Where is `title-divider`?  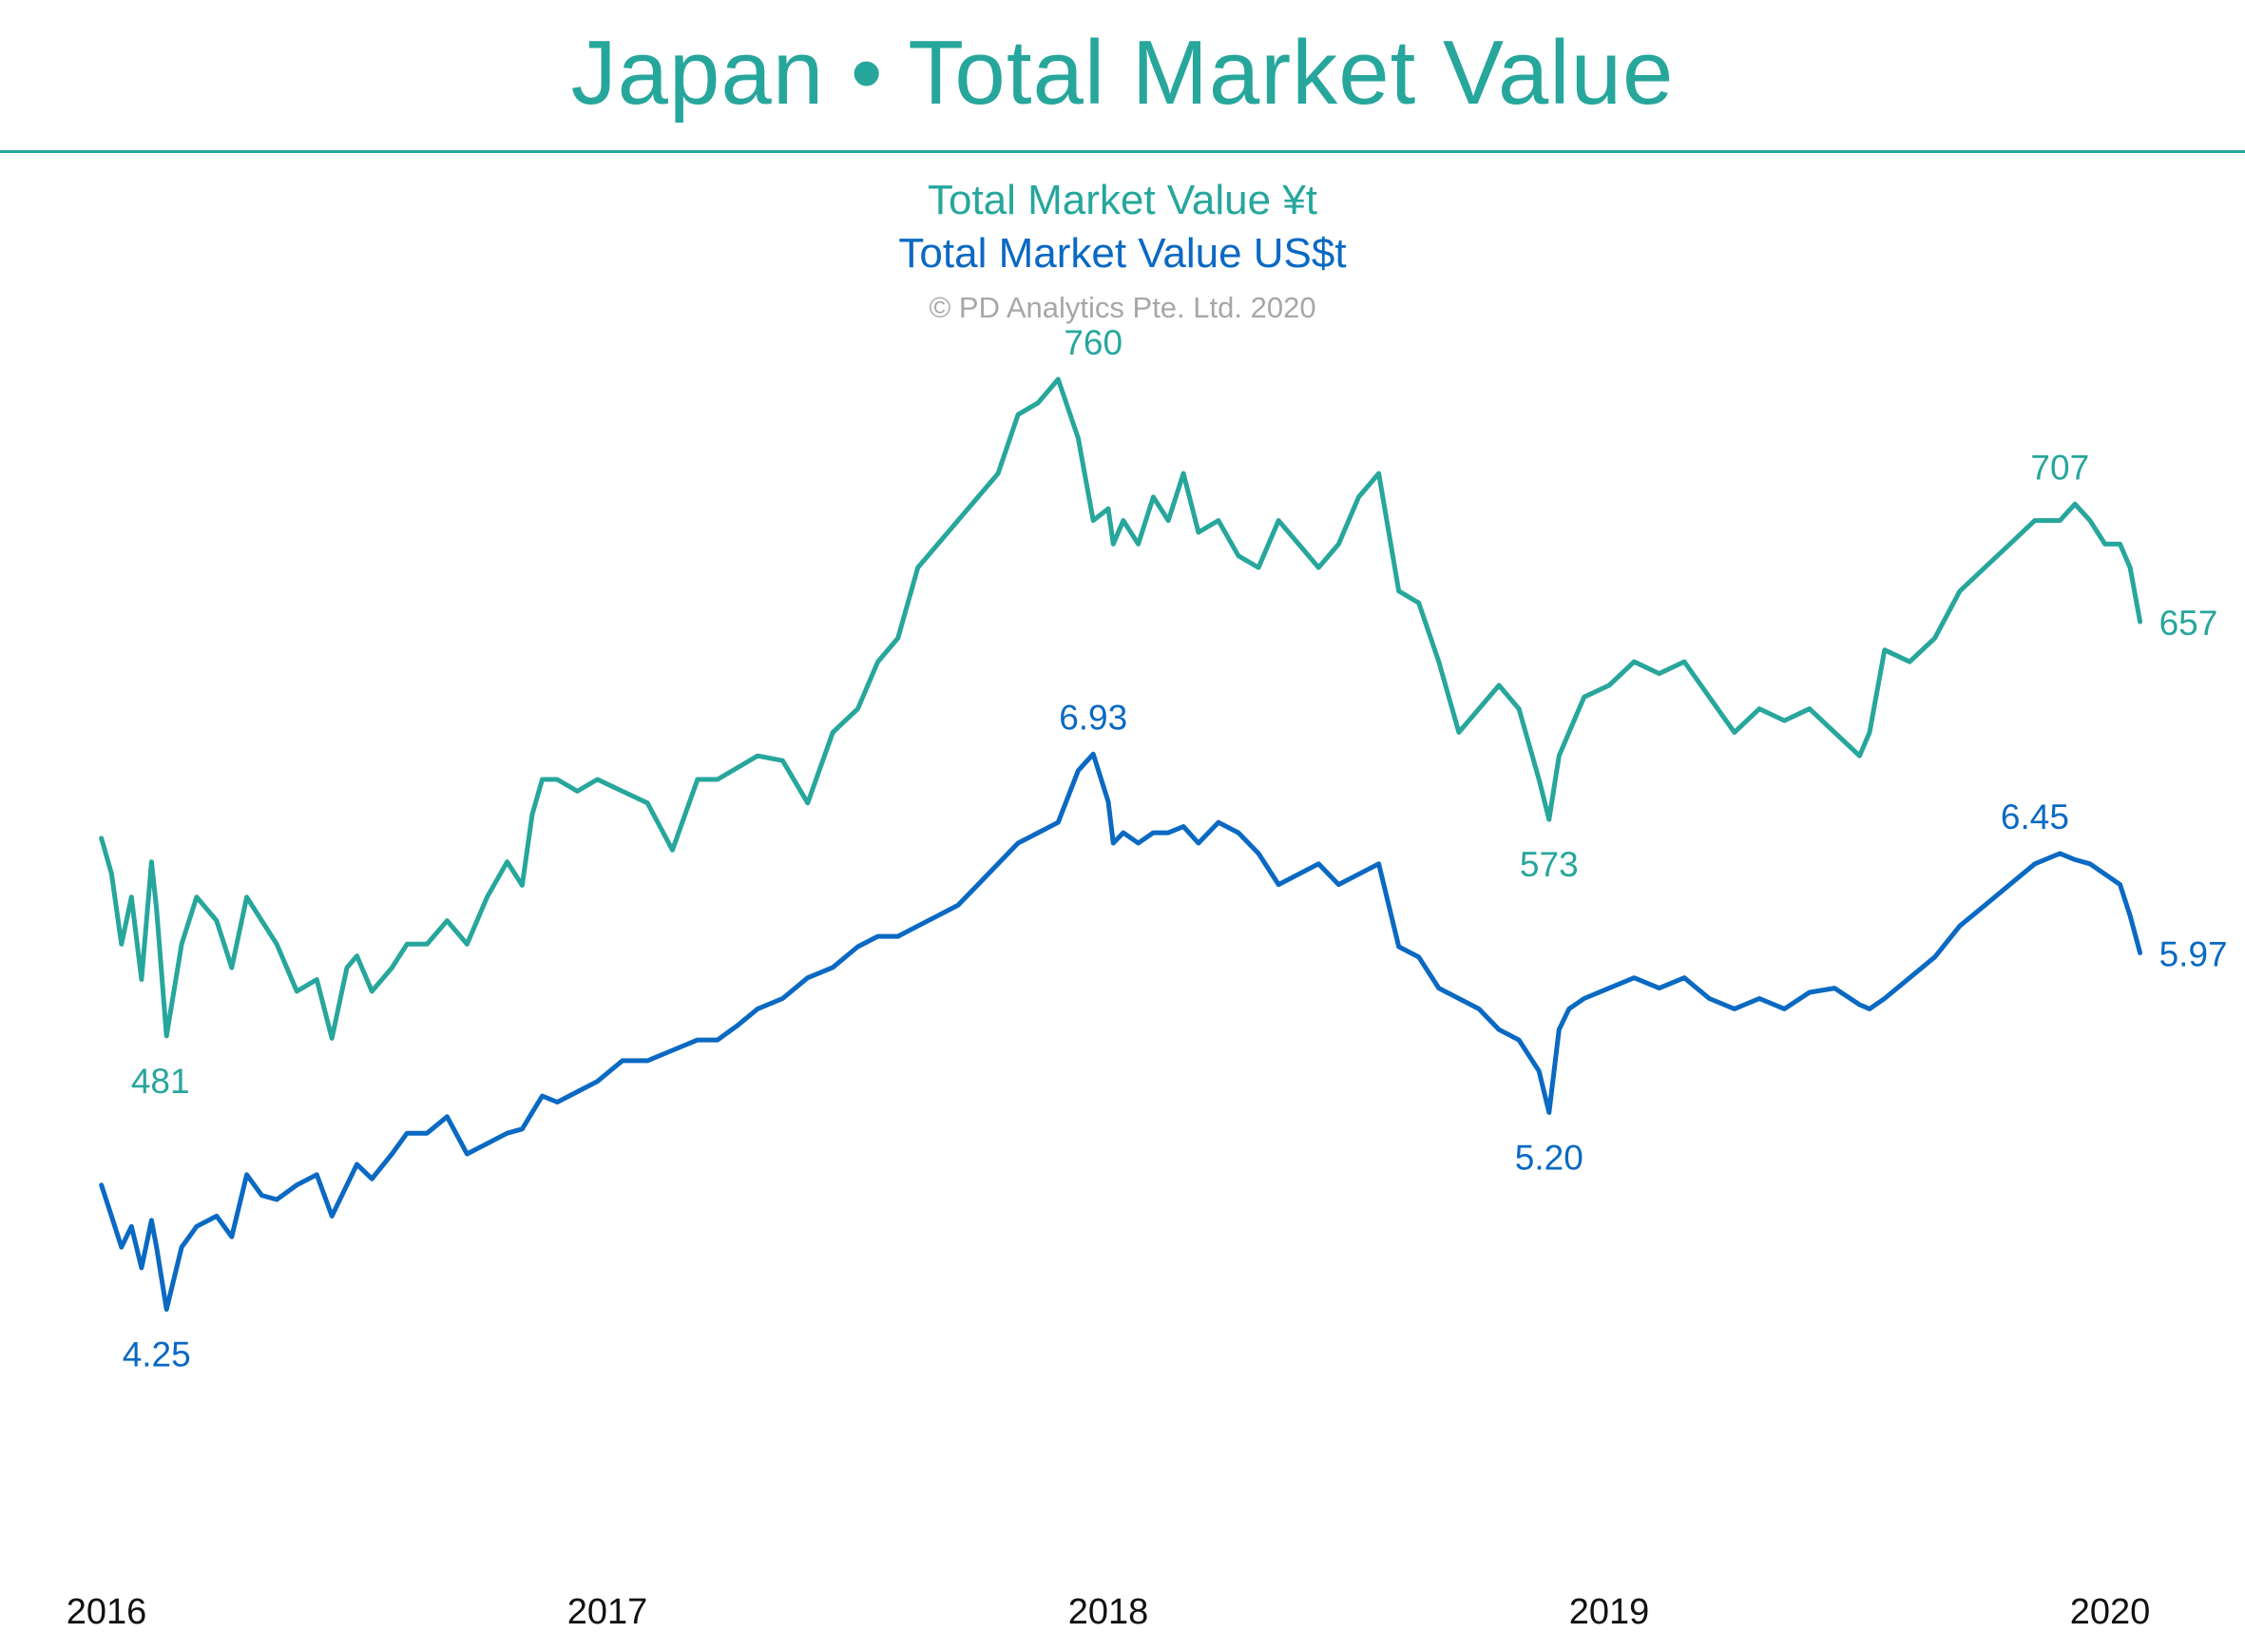 title-divider is located at coordinates (1122, 151).